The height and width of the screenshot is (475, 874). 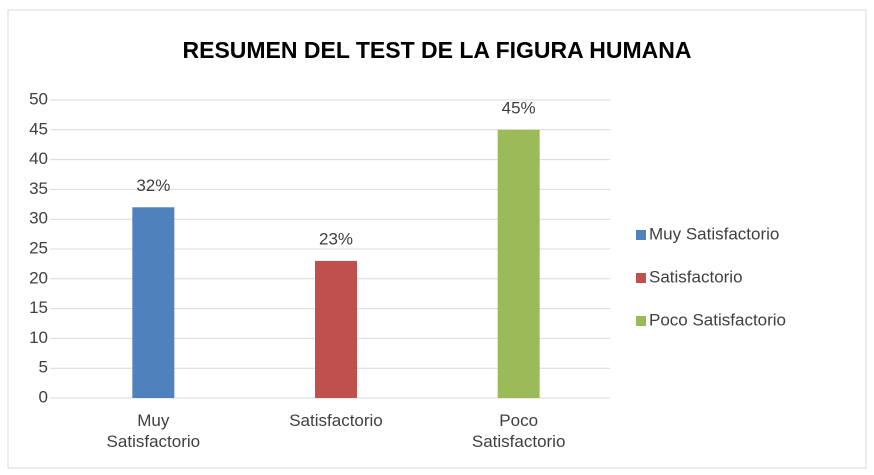 I want to click on chart-title: RESUMEN DEL TEST DE LA FIGURA HUMANA, so click(x=437, y=50).